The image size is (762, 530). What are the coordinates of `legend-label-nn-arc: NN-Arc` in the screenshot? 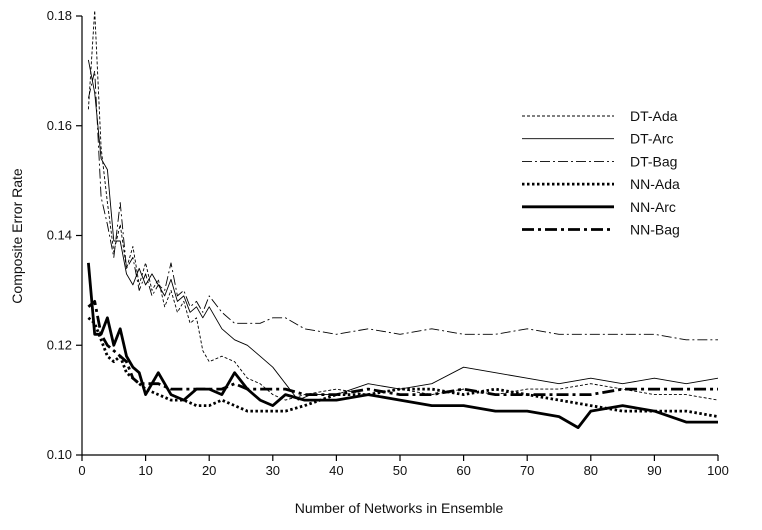 It's located at (653, 207).